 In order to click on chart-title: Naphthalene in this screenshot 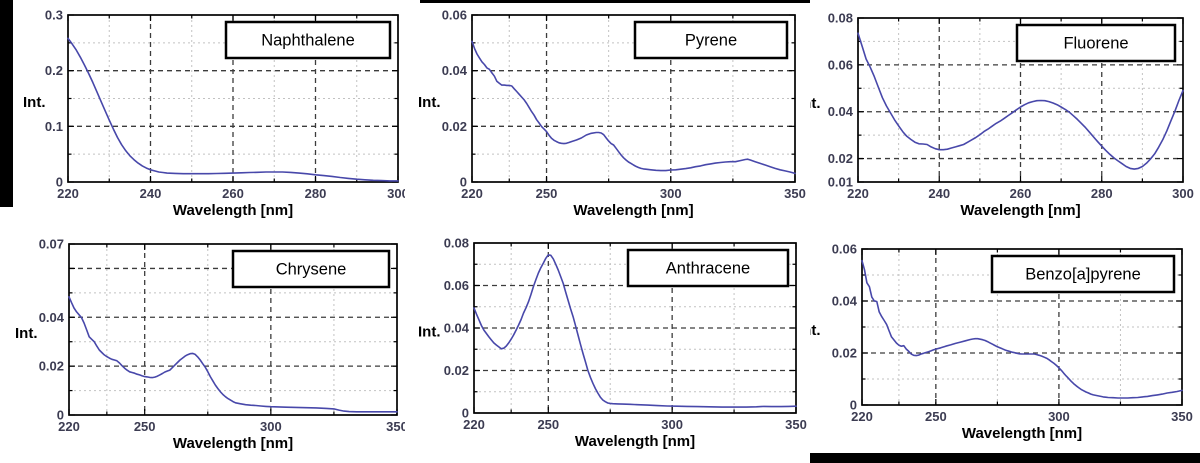, I will do `click(308, 41)`.